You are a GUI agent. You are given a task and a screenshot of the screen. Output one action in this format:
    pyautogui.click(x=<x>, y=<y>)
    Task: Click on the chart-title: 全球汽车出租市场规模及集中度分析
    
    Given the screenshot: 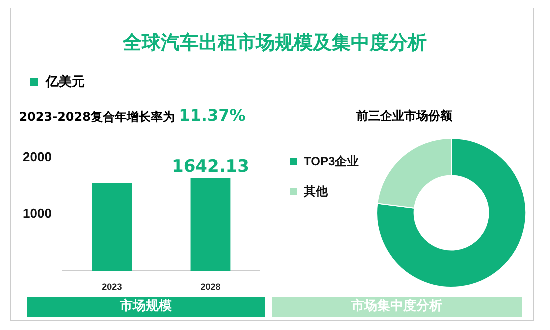 What is the action you would take?
    pyautogui.click(x=275, y=43)
    